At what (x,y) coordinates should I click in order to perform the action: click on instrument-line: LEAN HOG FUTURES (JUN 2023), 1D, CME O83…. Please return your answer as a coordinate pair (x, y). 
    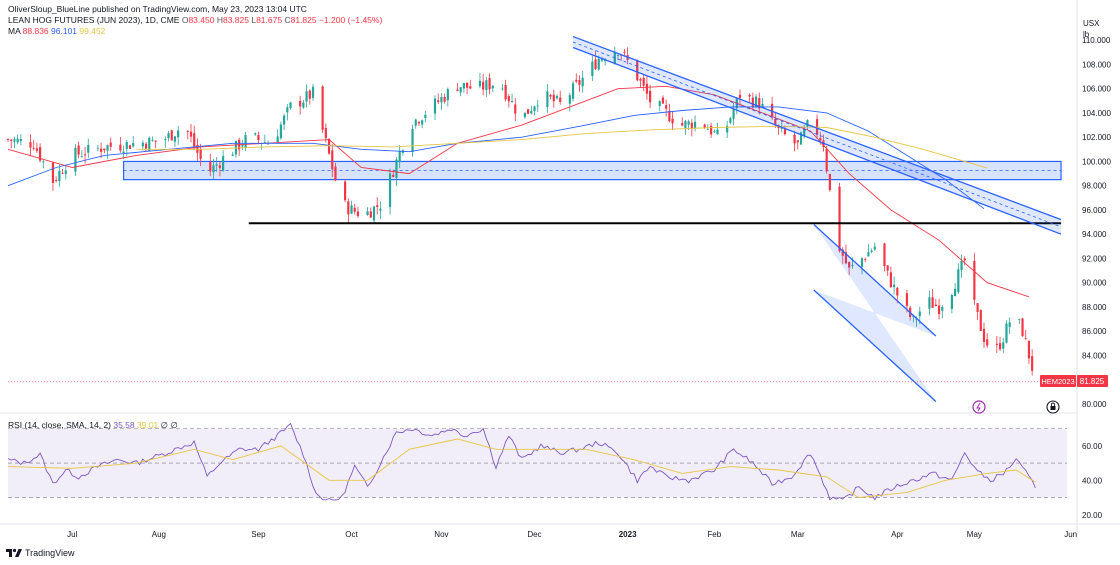
    Looking at the image, I should click on (195, 20).